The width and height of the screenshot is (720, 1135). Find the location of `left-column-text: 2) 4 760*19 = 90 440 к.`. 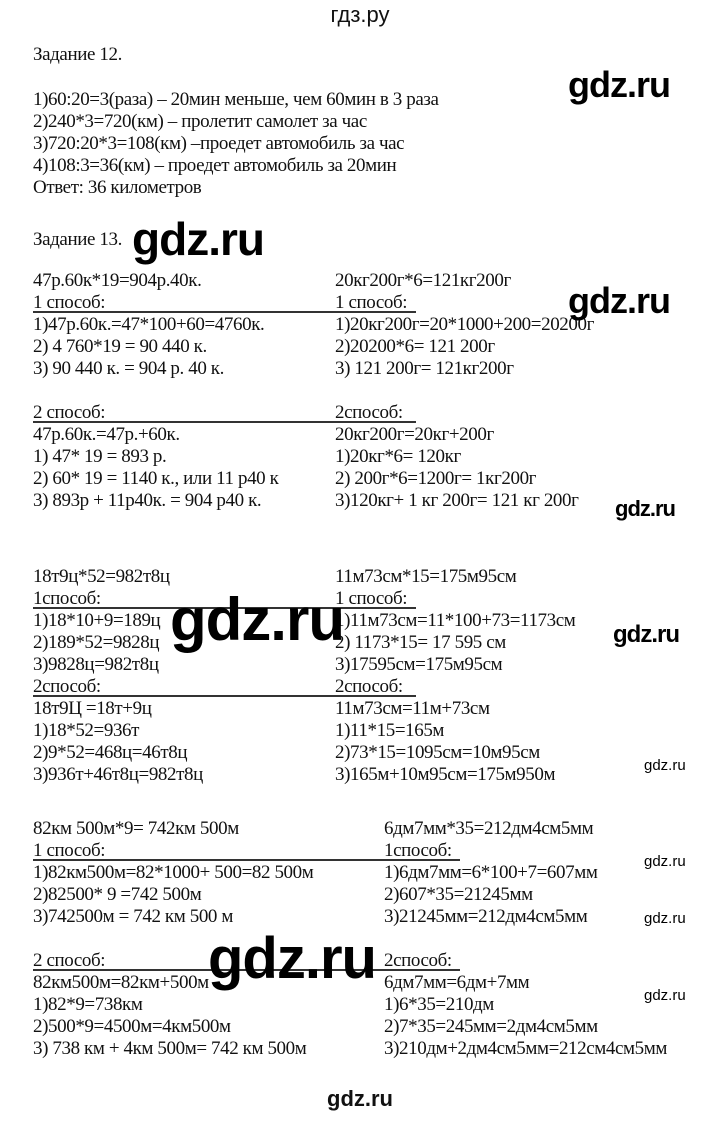

left-column-text: 2) 4 760*19 = 90 440 к. is located at coordinates (120, 346).